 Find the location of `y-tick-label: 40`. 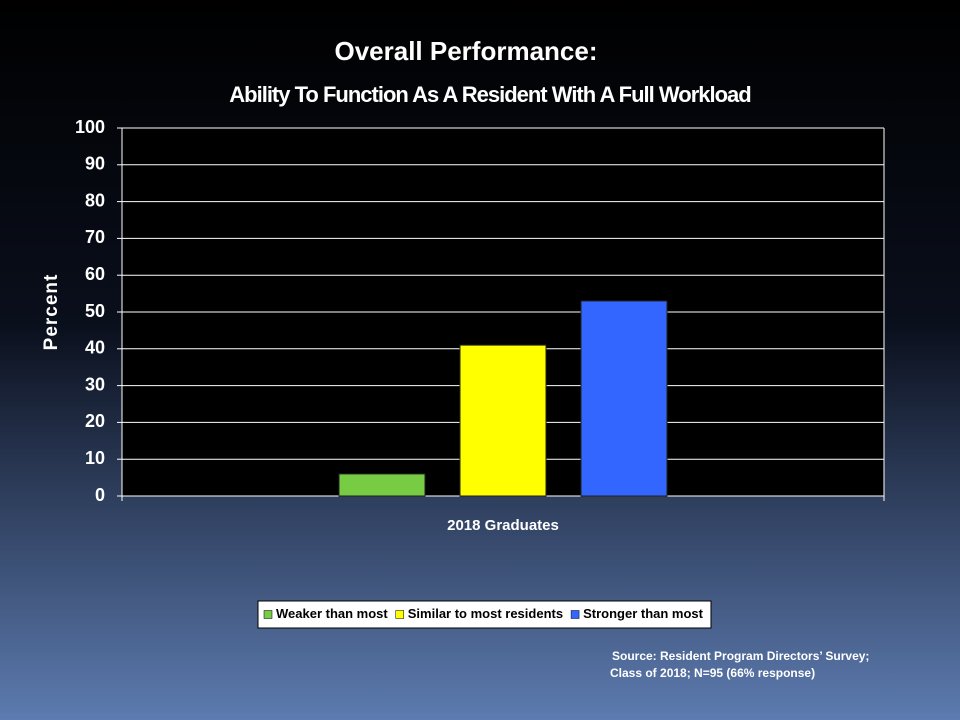

y-tick-label: 40 is located at coordinates (95, 348).